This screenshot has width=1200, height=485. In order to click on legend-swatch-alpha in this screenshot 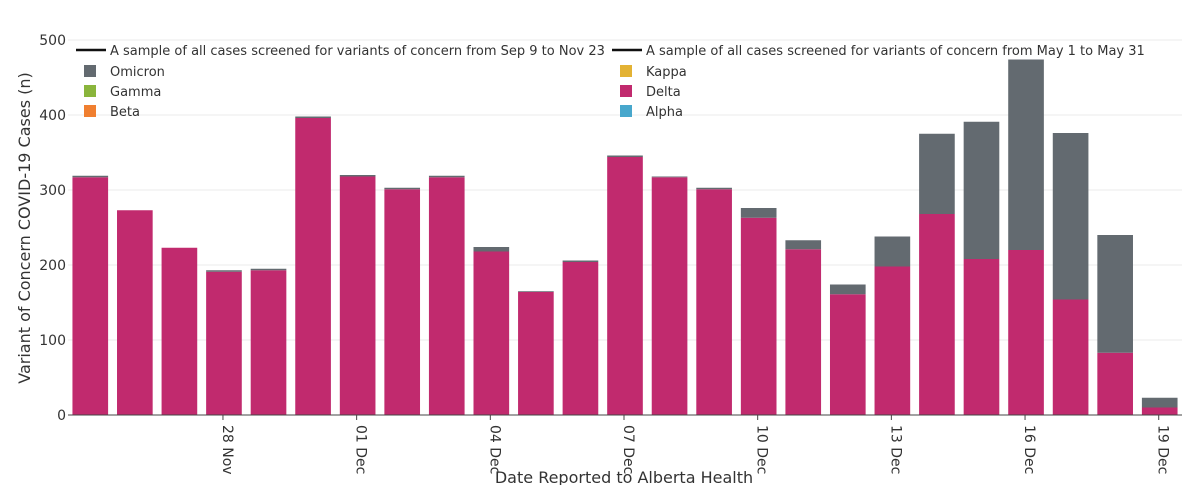, I will do `click(626, 111)`.